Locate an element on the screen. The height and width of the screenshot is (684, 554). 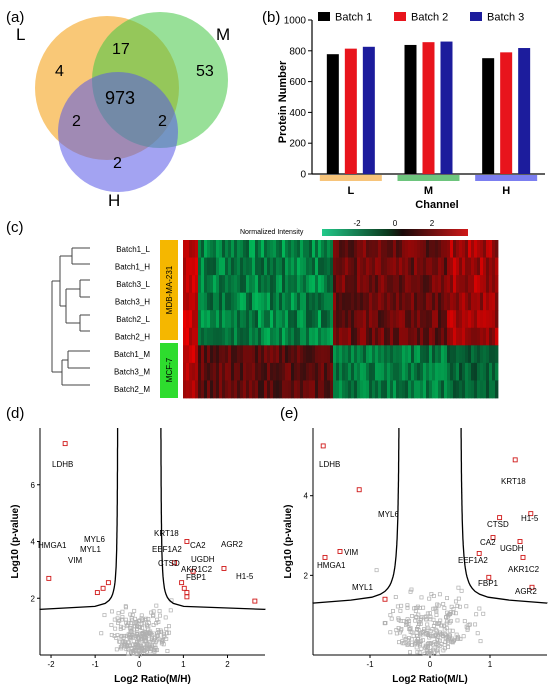
bar-category-band is located at coordinates (506, 178).